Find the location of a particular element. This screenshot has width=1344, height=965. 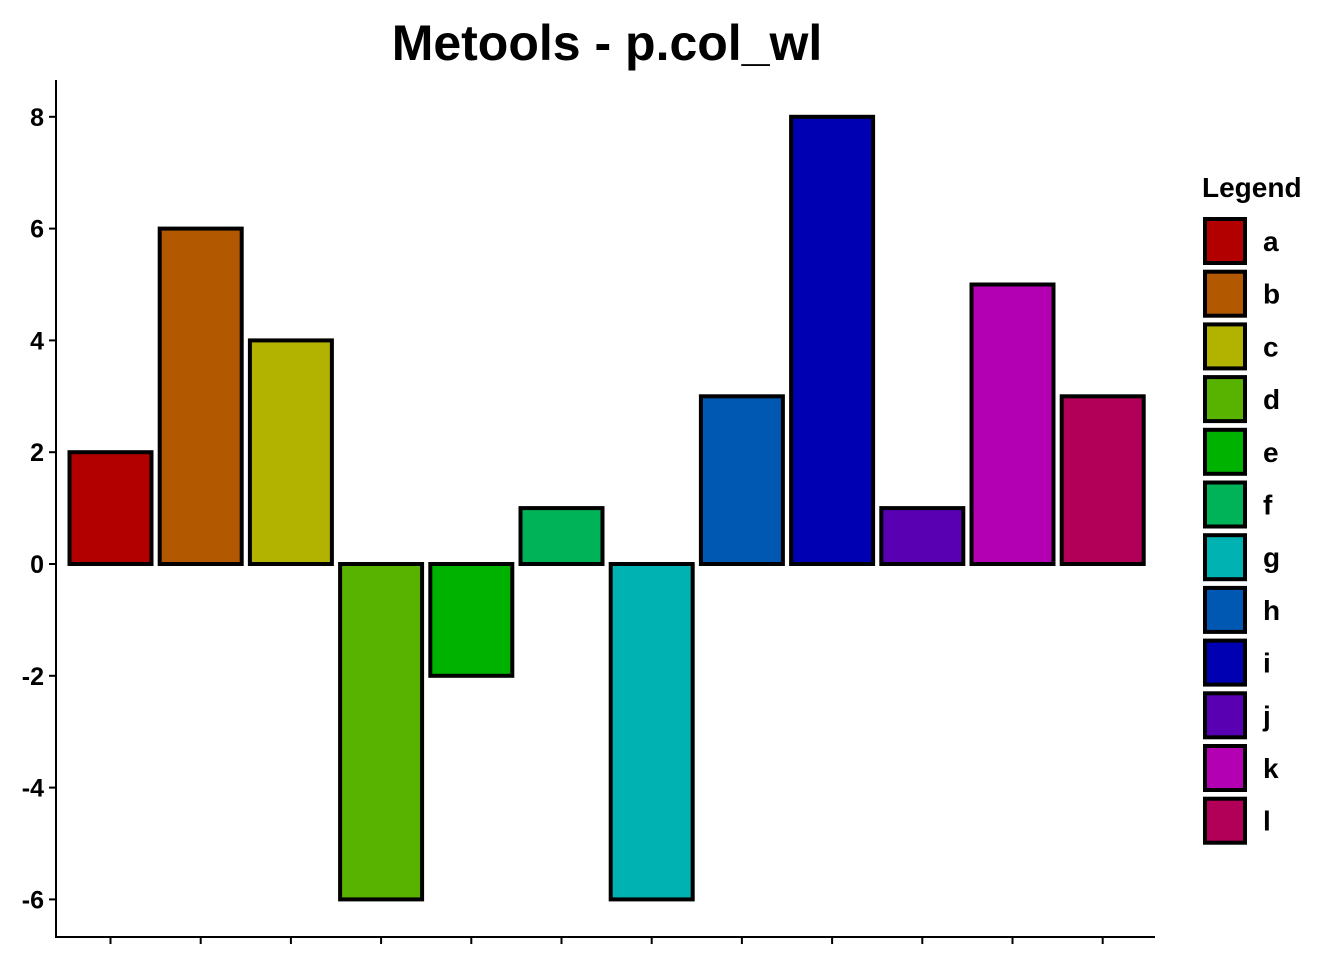

y-tick-label: 4 is located at coordinates (37, 341).